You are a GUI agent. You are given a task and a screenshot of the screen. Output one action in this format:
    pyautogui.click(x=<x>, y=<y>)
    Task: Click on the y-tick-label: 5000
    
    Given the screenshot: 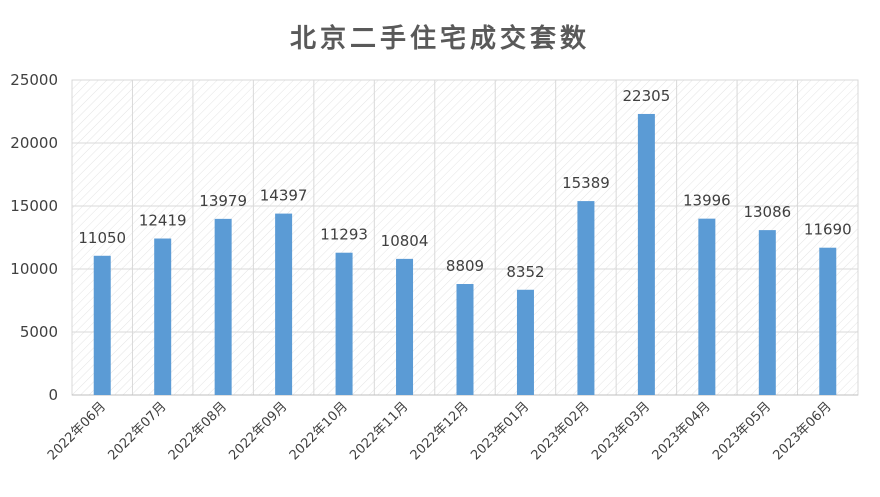 What is the action you would take?
    pyautogui.click(x=39, y=332)
    